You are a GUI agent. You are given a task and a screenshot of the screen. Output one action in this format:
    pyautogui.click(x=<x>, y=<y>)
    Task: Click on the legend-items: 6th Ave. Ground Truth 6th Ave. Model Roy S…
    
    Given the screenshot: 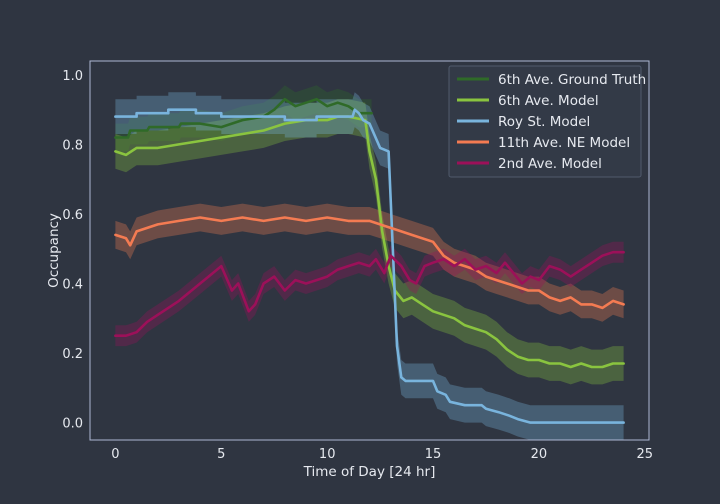 What is the action you would take?
    pyautogui.click(x=551, y=122)
    